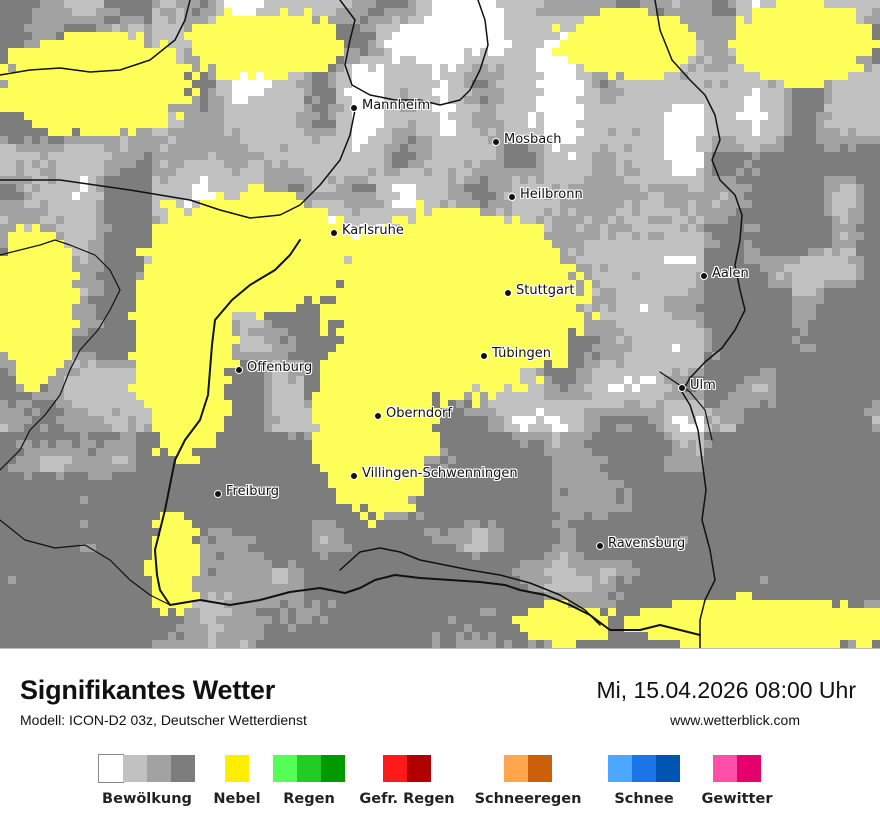 The height and width of the screenshot is (831, 880). I want to click on city-marker-offenburg, so click(239, 370).